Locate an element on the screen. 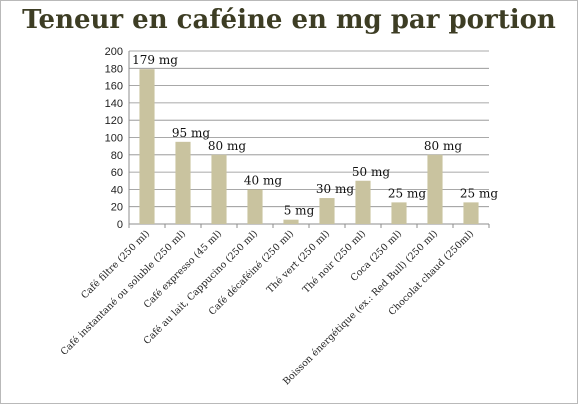 The width and height of the screenshot is (578, 404). y-tick-label: 180 is located at coordinates (114, 69).